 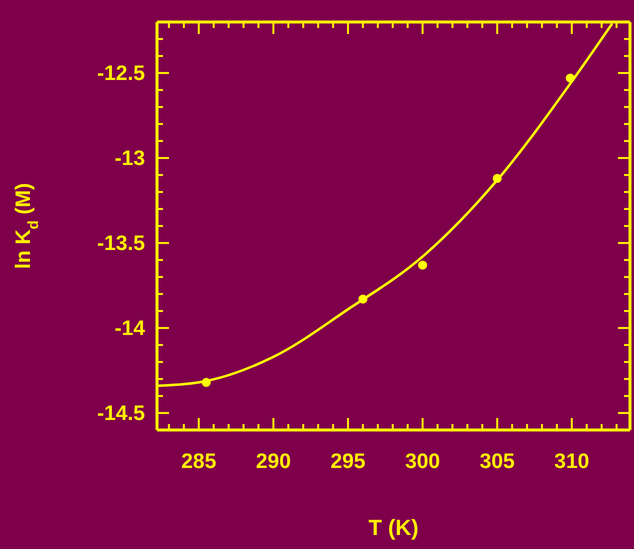 What do you see at coordinates (422, 461) in the screenshot?
I see `x-tick-label: 300` at bounding box center [422, 461].